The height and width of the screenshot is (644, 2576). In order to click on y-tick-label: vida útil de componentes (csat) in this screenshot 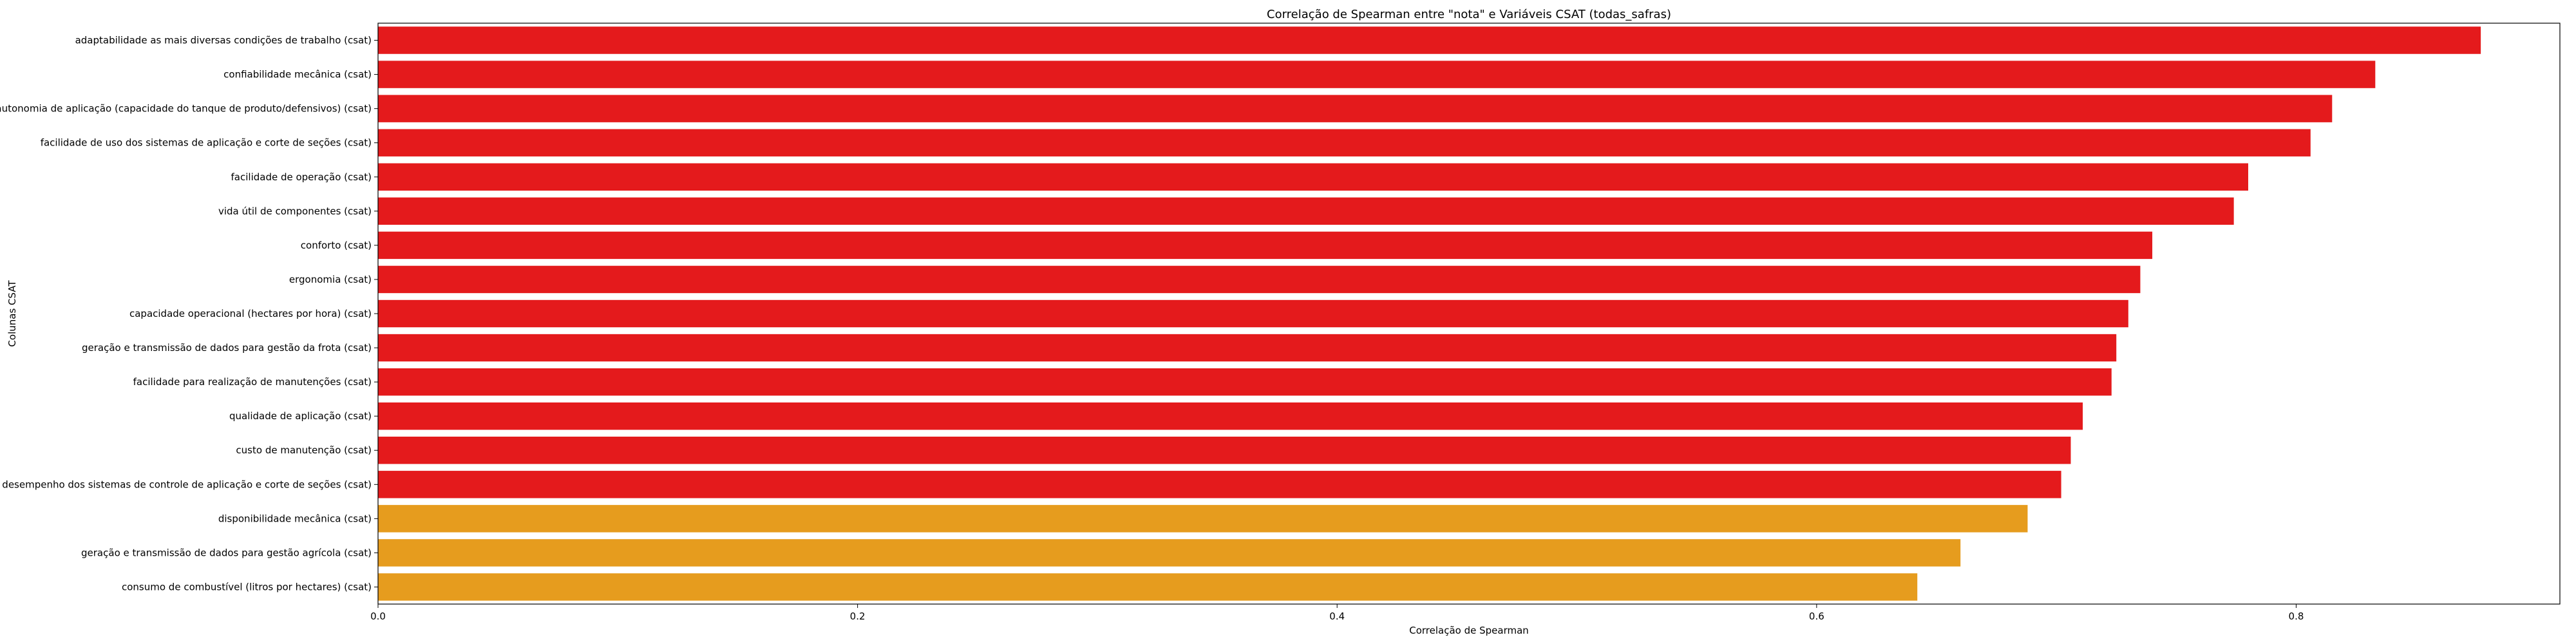, I will do `click(295, 211)`.